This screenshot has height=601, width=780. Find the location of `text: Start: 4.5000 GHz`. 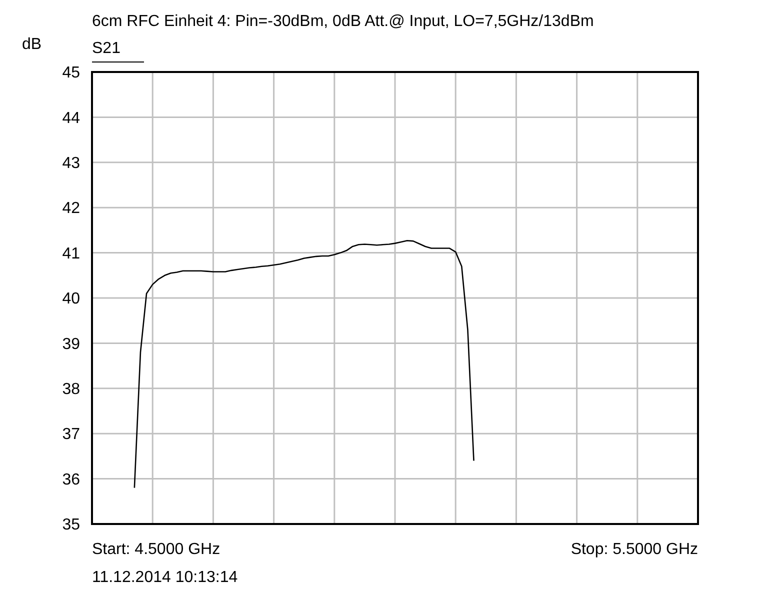

text: Start: 4.5000 GHz is located at coordinates (156, 549).